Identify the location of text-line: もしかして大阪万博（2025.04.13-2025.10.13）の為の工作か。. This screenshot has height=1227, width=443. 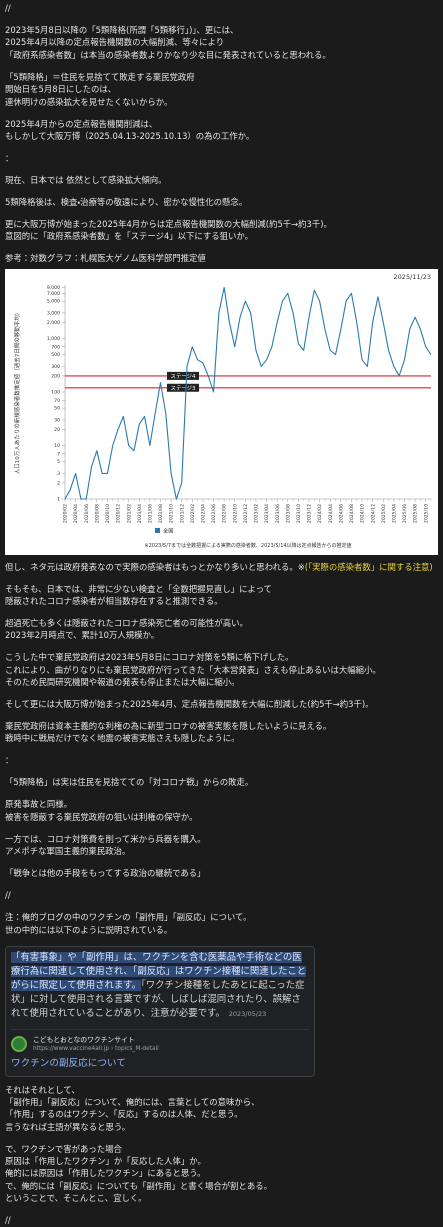
(130, 135).